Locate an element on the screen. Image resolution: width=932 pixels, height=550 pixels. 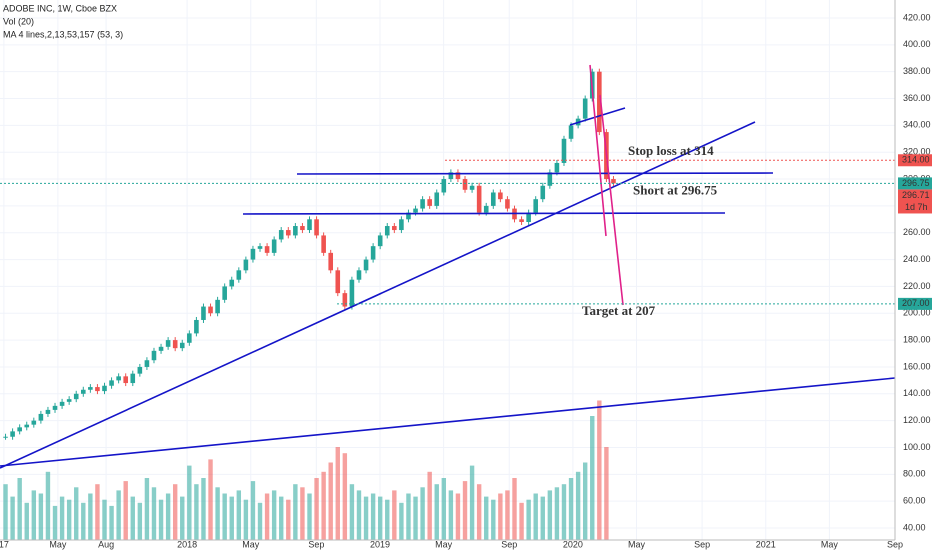
y-tick-label: 80.00 is located at coordinates (914, 474).